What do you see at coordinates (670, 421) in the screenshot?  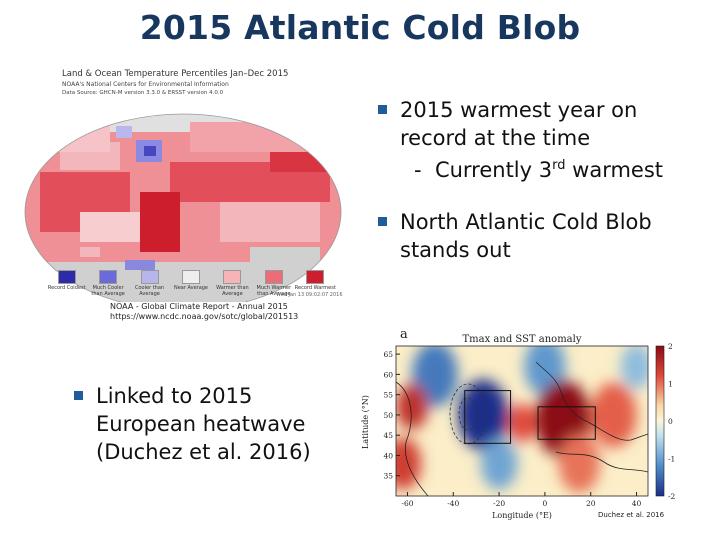 I see `colorbar-tick-label: 0` at bounding box center [670, 421].